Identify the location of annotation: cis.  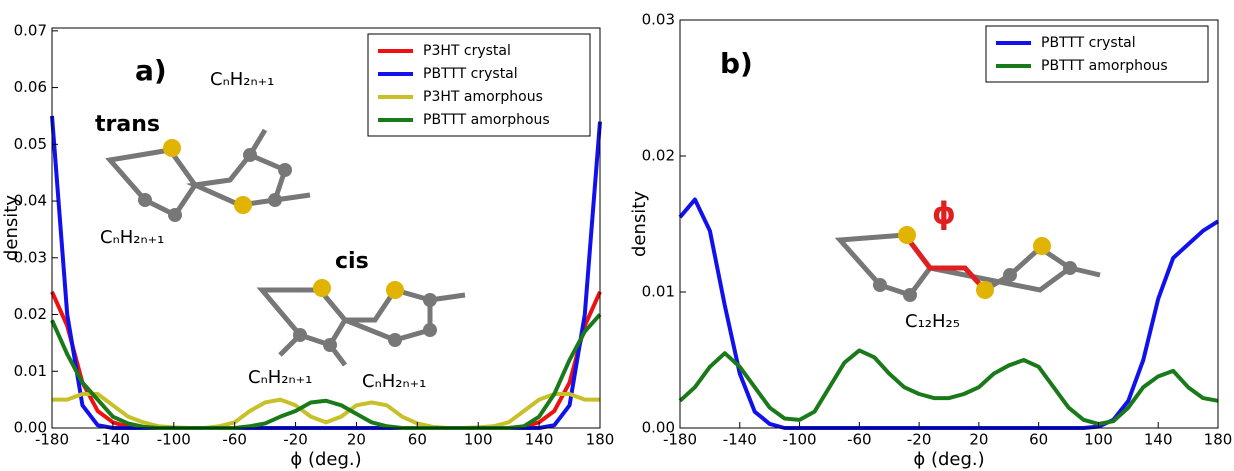
(352, 261).